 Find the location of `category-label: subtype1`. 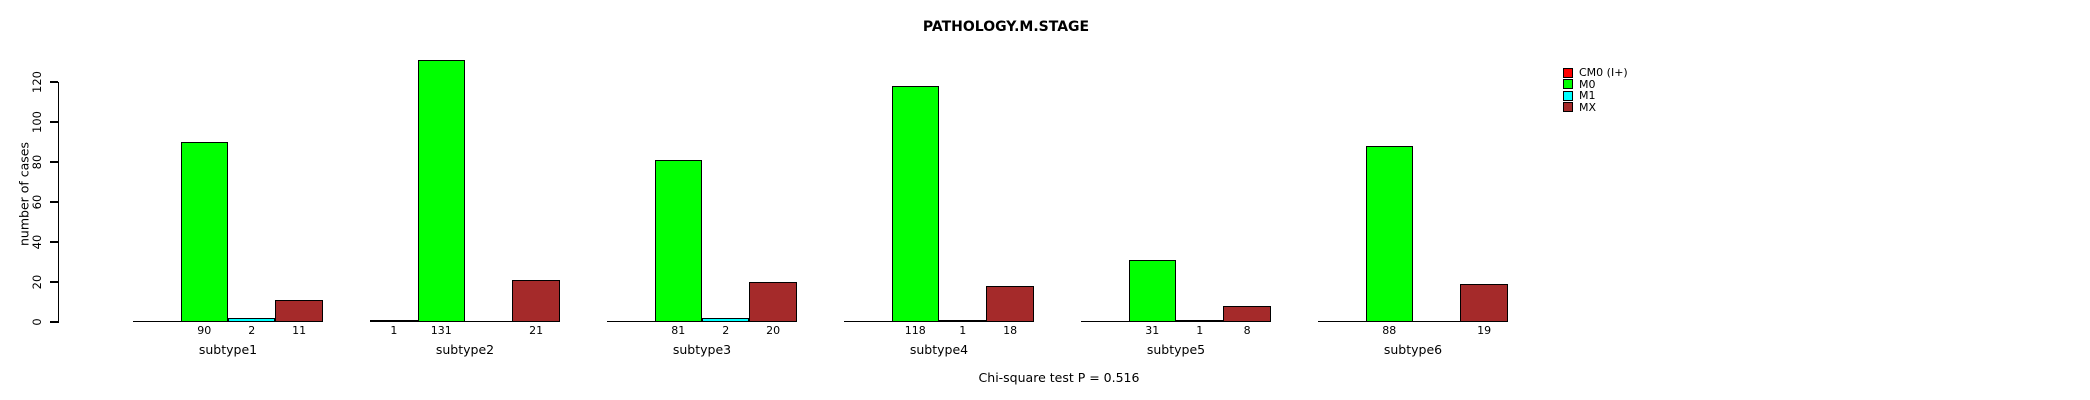

category-label: subtype1 is located at coordinates (228, 349).